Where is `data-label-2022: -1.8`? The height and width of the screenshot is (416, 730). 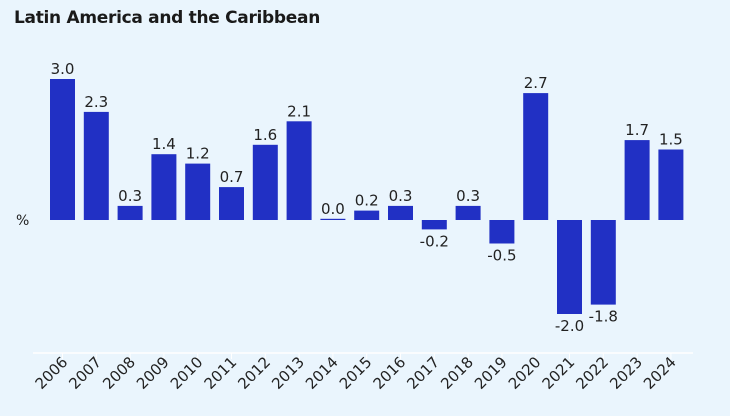
data-label-2022: -1.8 is located at coordinates (603, 317).